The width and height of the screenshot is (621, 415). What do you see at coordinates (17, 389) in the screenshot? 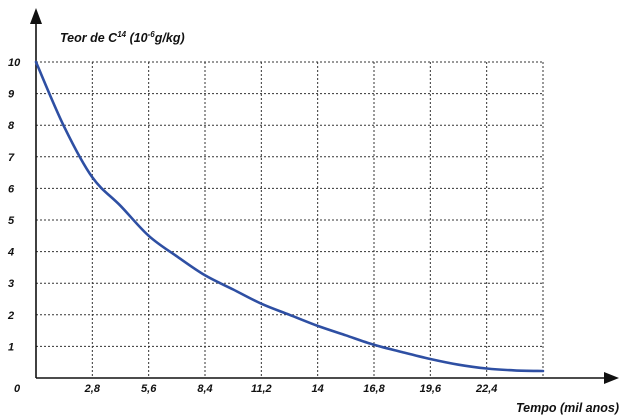
I see `origin-label: 0` at bounding box center [17, 389].